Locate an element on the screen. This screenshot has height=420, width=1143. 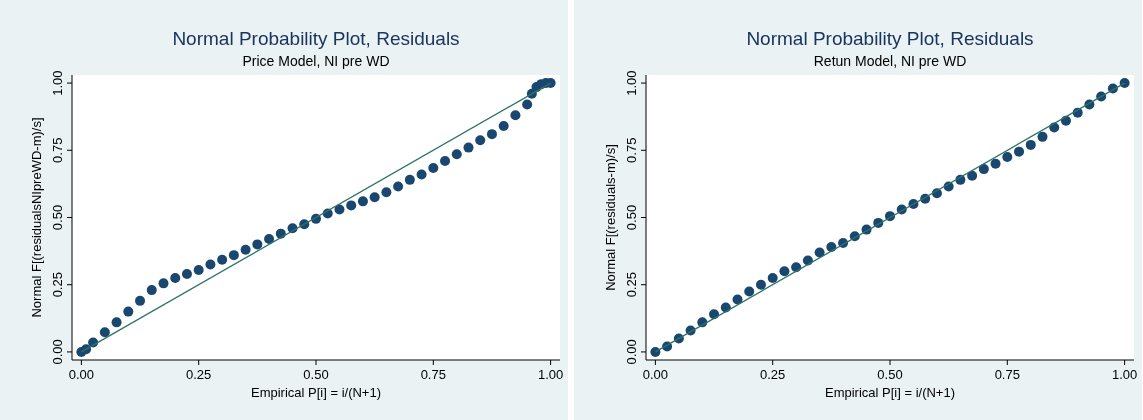
chart-subtitle: Retun Model, NI pre WD is located at coordinates (890, 61).